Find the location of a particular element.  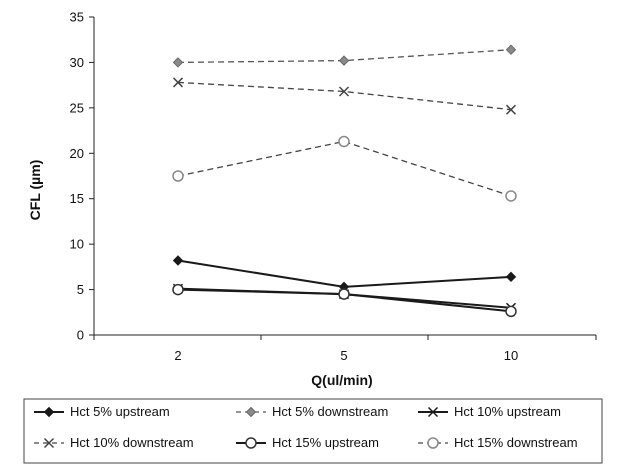

y-tick-label: 30 is located at coordinates (77, 62).